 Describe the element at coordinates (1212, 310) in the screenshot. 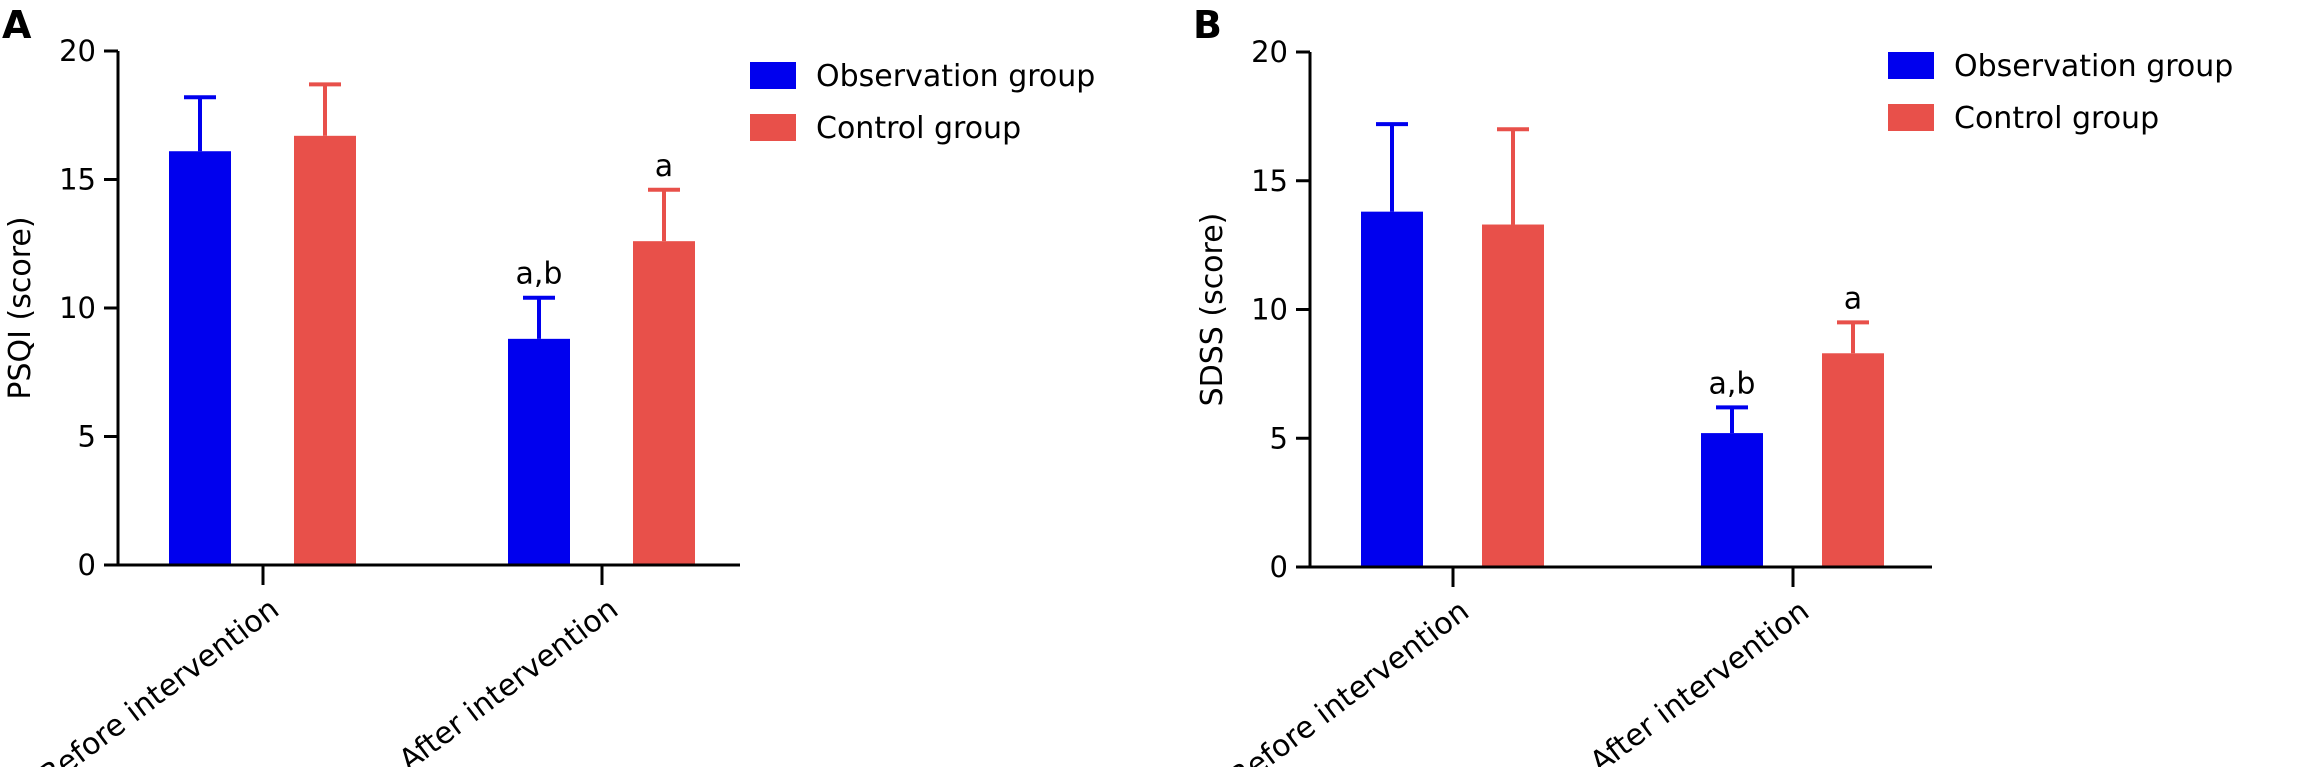

I see `y-axis-label: SDSS (score)` at that location.